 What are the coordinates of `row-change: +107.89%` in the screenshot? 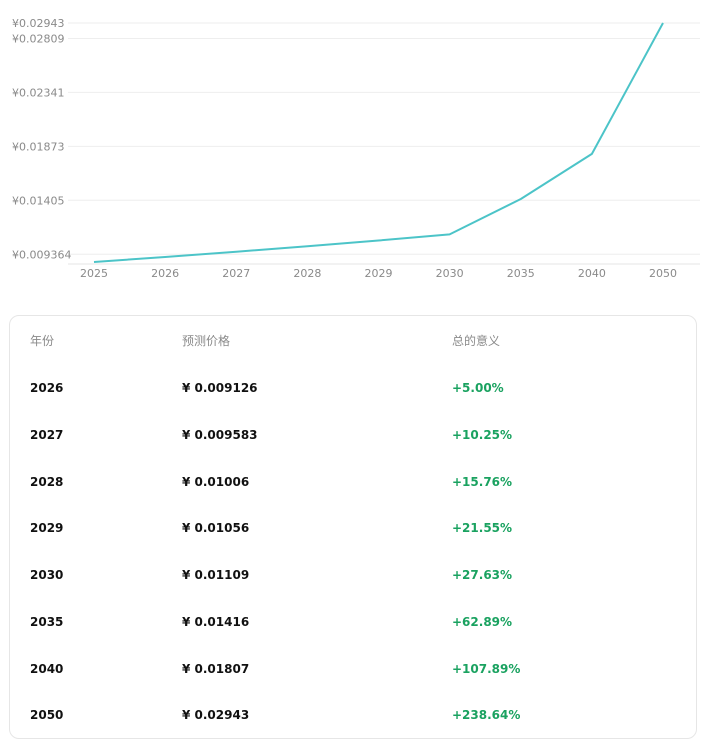 It's located at (486, 669).